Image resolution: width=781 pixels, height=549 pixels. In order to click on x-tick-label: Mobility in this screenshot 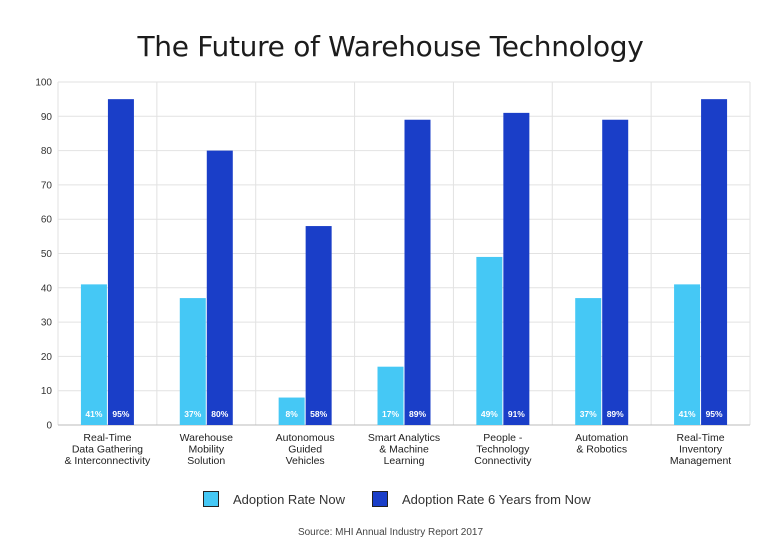, I will do `click(206, 450)`.